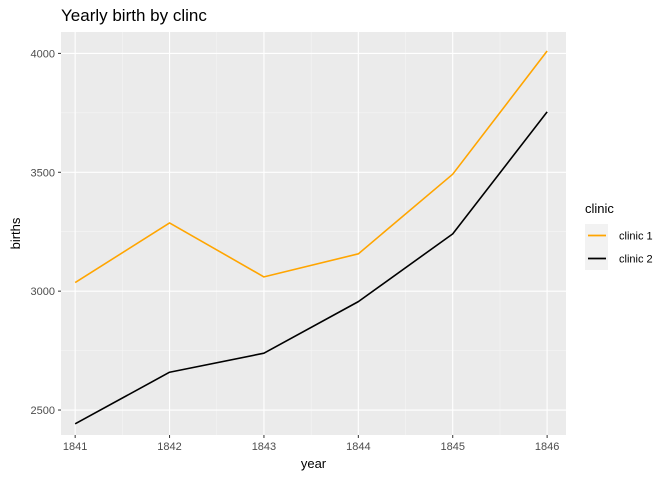 This screenshot has height=480, width=672. Describe the element at coordinates (452, 447) in the screenshot. I see `x-tick-label: 1845` at that location.